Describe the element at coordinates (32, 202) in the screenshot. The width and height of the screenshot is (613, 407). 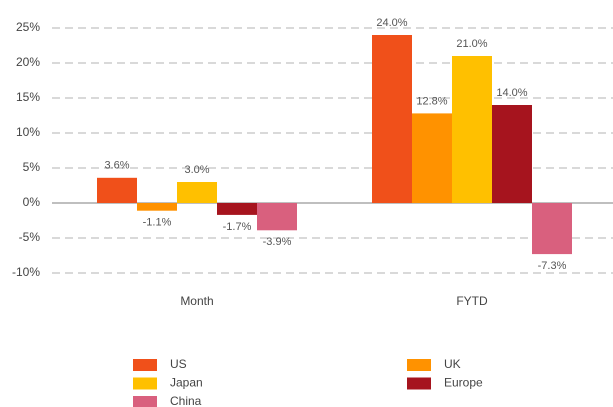
I see `y-tick-label: 0%` at that location.